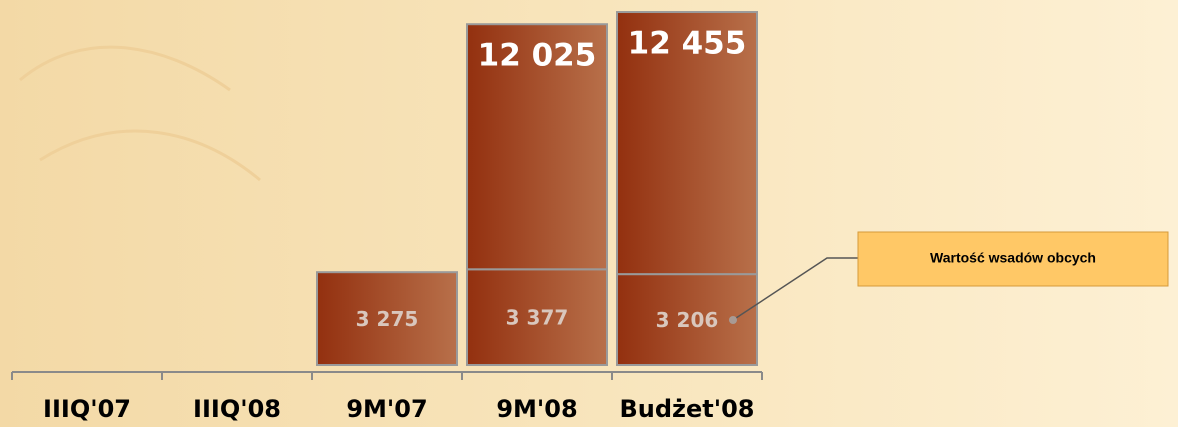 The height and width of the screenshot is (427, 1178). What do you see at coordinates (536, 409) in the screenshot?
I see `x-tick-label: 9M'08` at bounding box center [536, 409].